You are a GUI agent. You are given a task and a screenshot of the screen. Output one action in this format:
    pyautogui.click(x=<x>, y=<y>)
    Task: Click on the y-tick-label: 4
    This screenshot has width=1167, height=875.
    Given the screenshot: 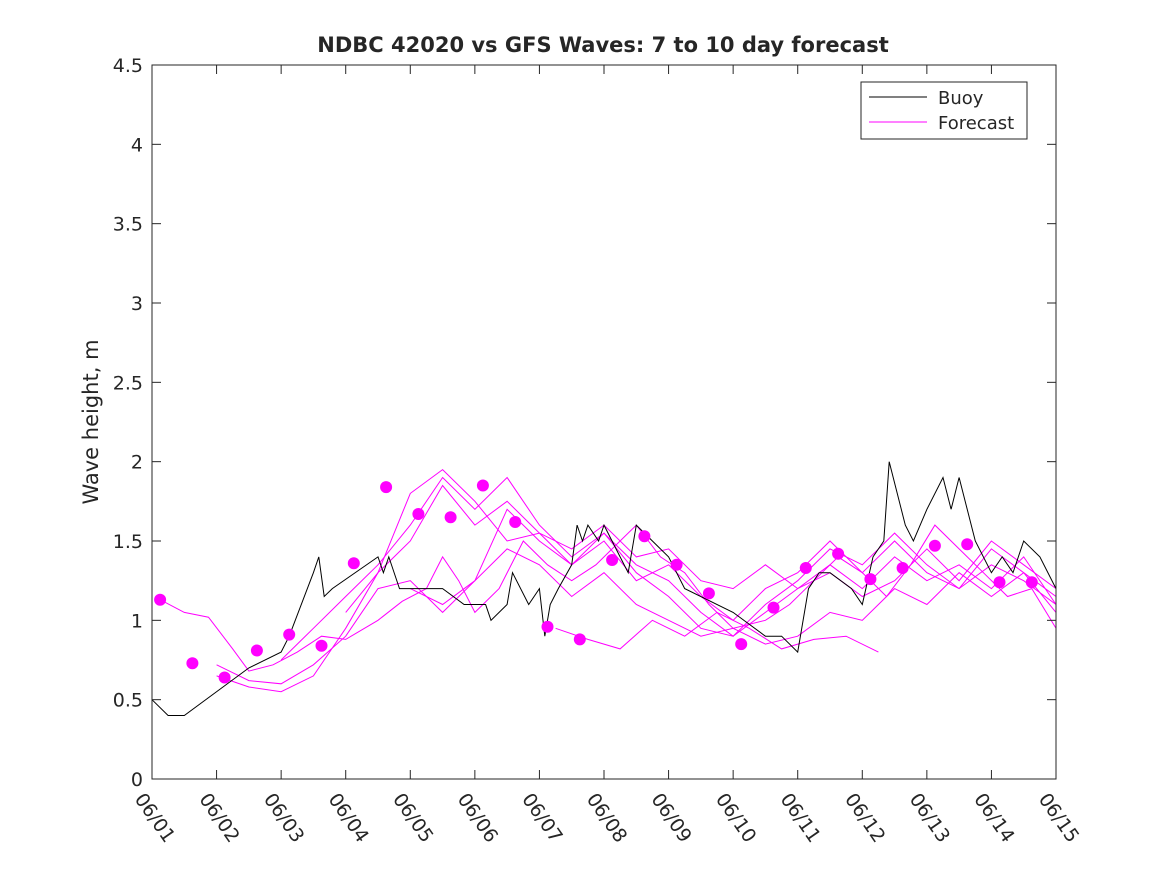 What is the action you would take?
    pyautogui.click(x=137, y=145)
    